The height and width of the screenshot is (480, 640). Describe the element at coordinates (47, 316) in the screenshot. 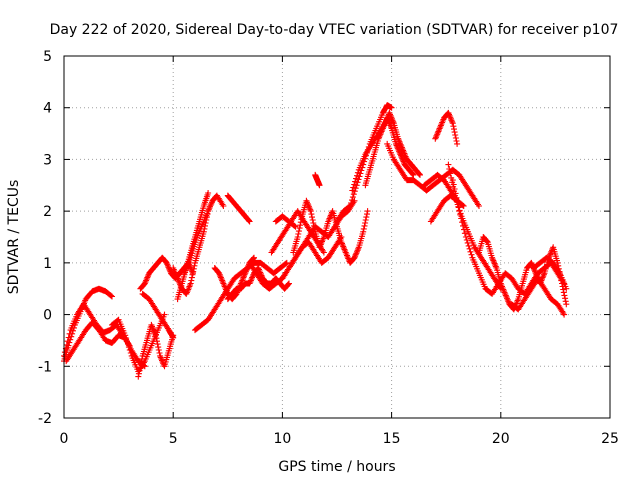

I see `y-tick-label: 0` at that location.